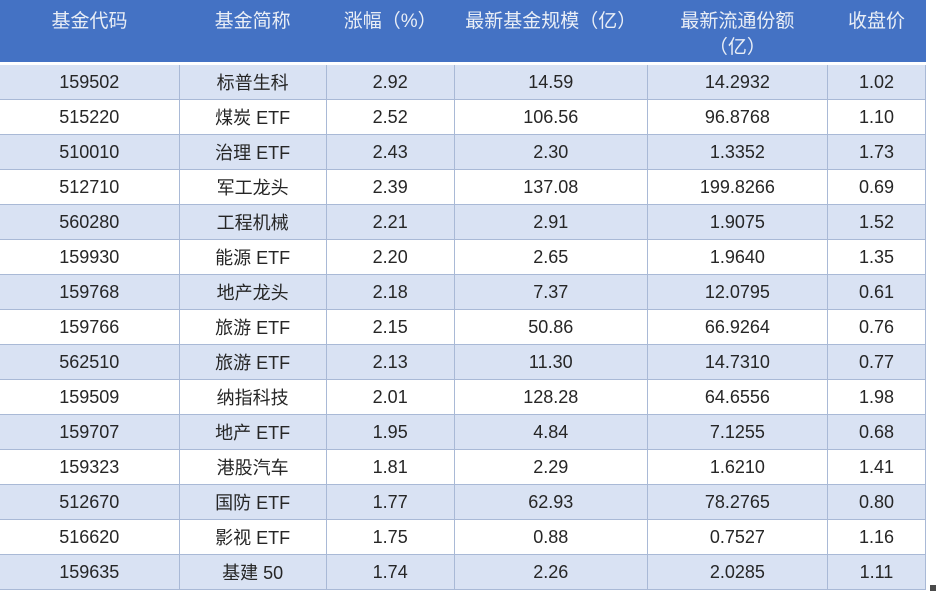 Image resolution: width=937 pixels, height=593 pixels. Describe the element at coordinates (390, 397) in the screenshot. I see `cell-change: 2.01` at that location.